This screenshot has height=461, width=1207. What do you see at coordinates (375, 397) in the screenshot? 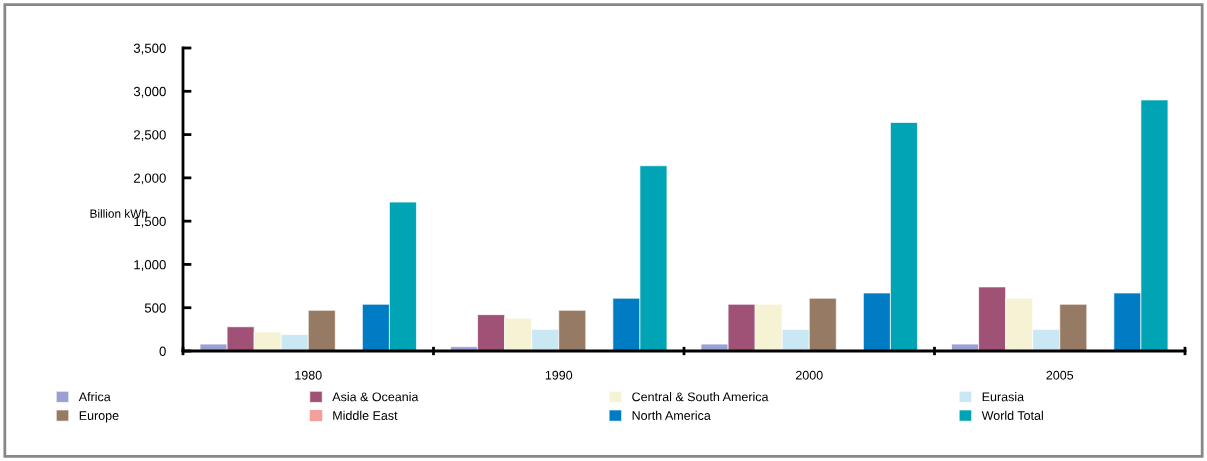
I see `legend-label: Asia & Oceania` at bounding box center [375, 397].